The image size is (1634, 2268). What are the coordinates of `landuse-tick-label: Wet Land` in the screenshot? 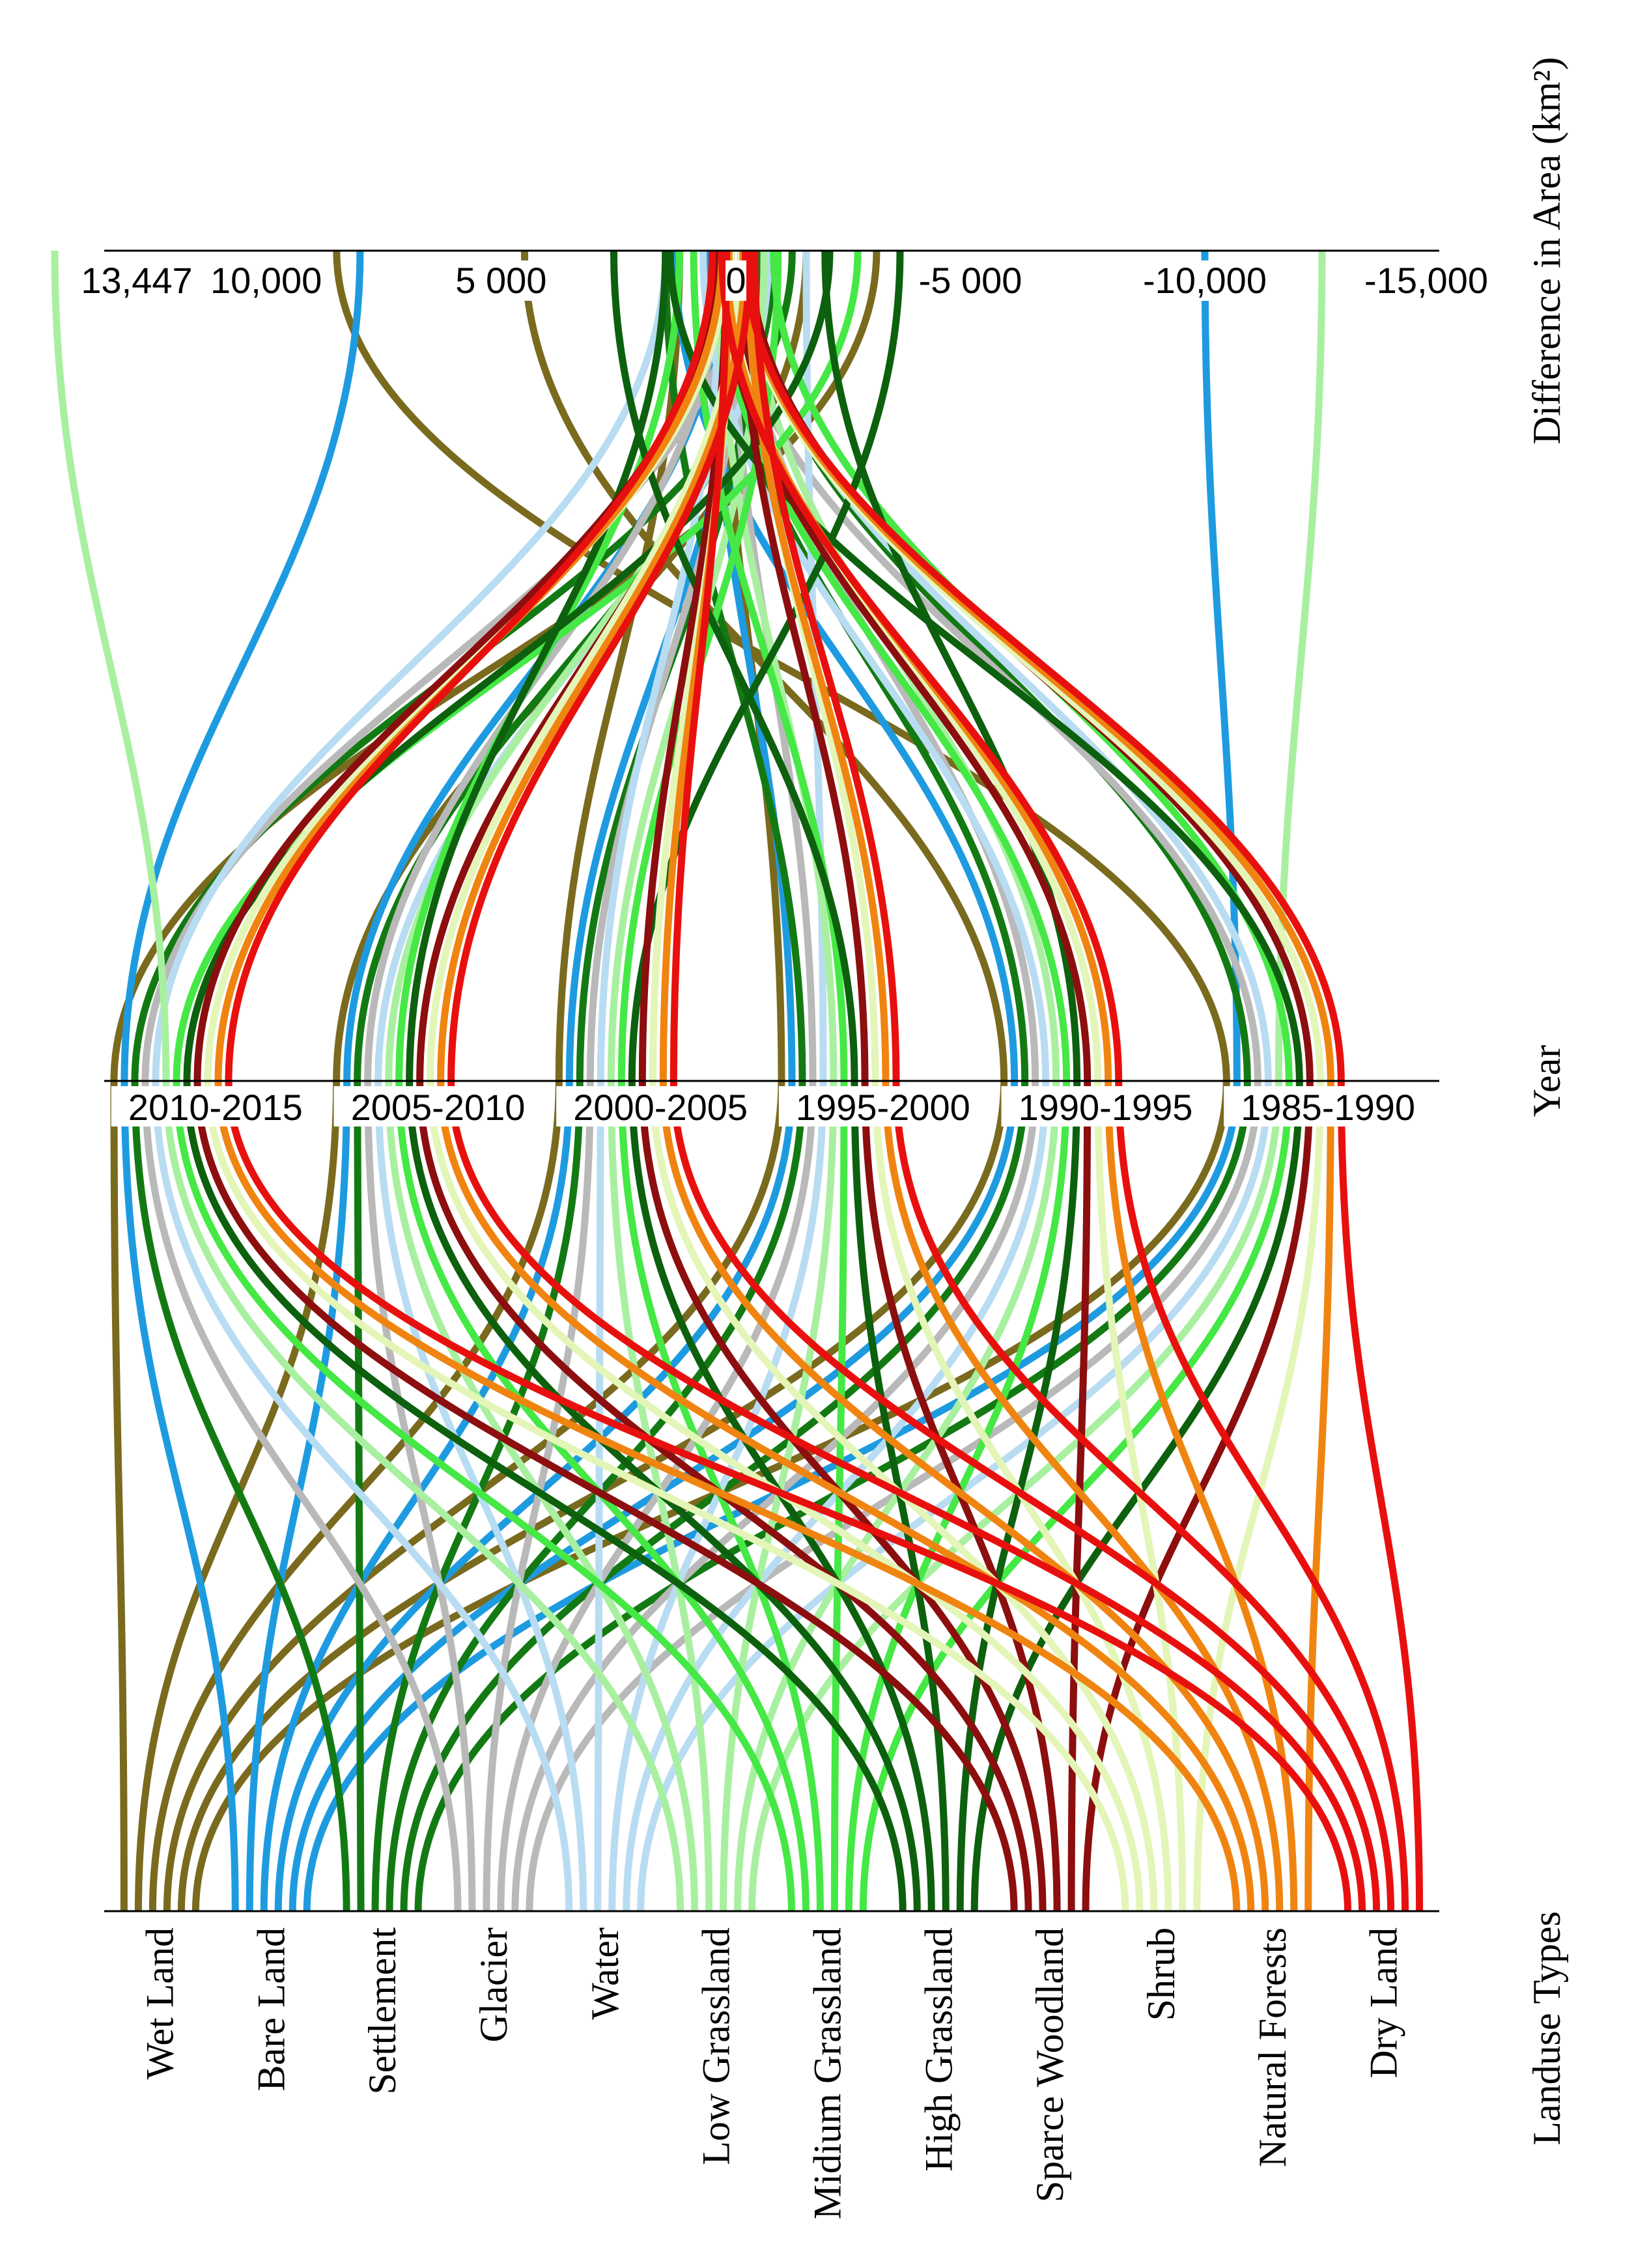 It's located at (159, 2003).